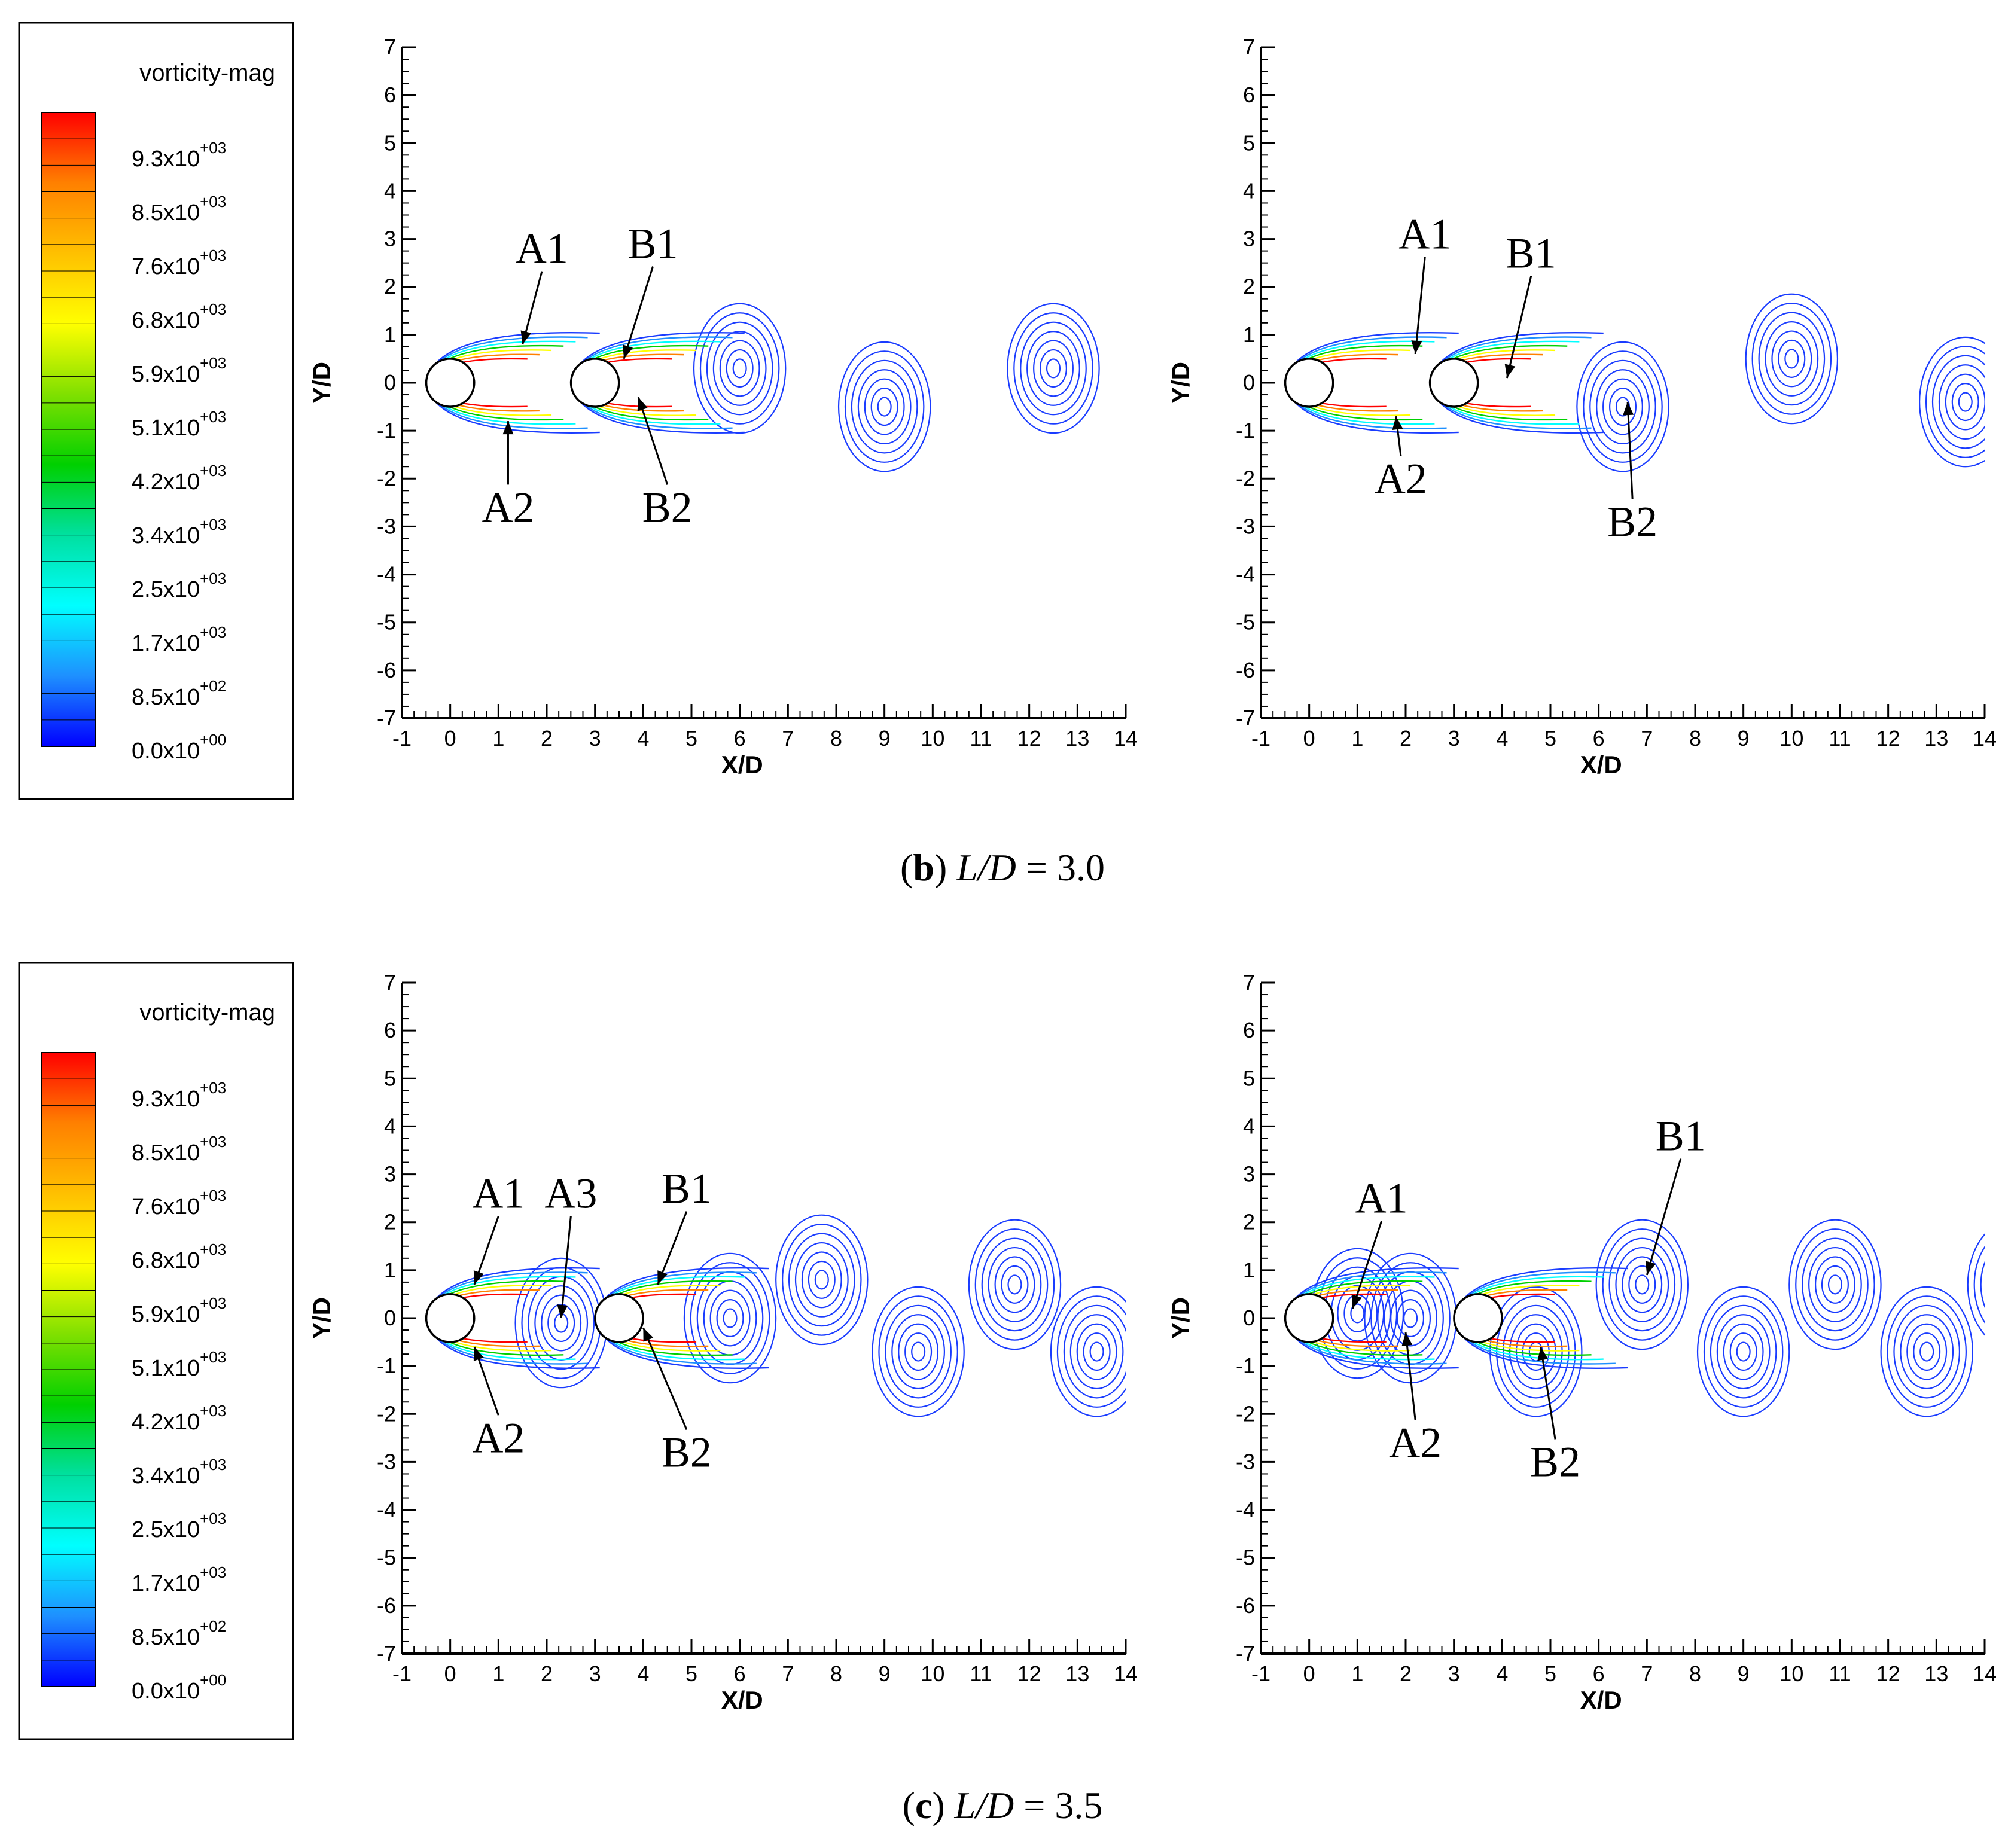  I want to click on caption-ratio: L/D, so click(986, 867).